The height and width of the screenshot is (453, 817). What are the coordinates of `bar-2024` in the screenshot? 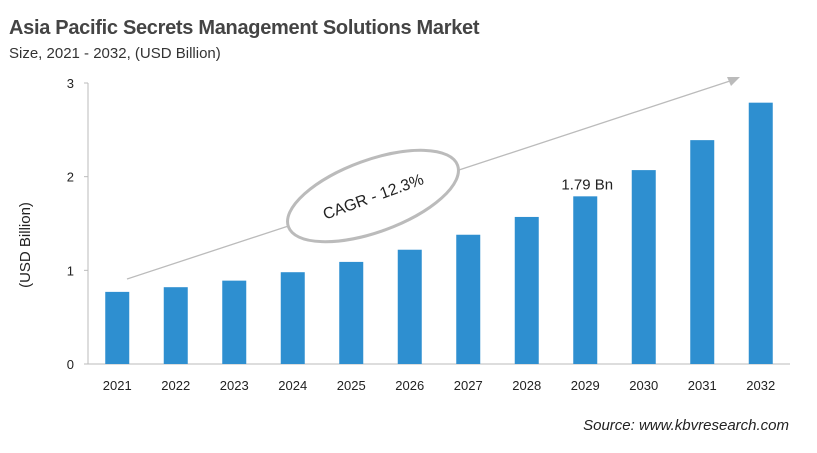 It's located at (292, 318).